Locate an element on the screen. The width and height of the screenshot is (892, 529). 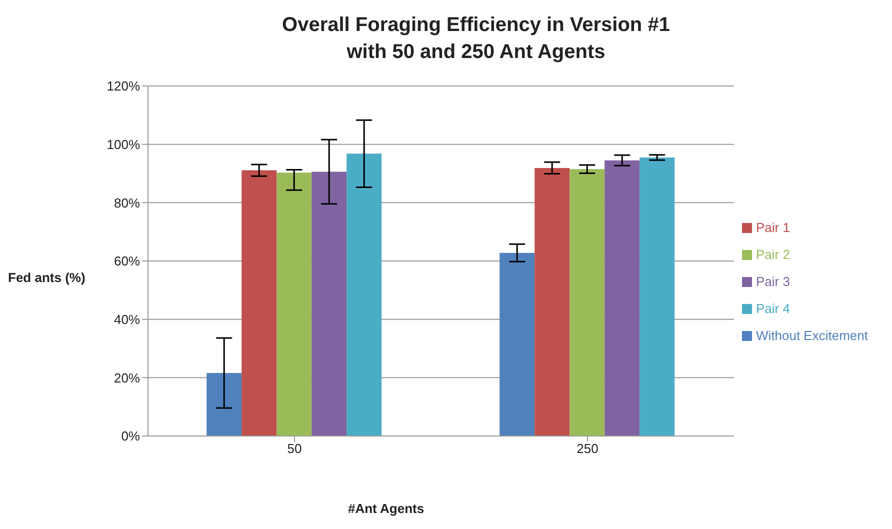
legend-label: Pair 3 is located at coordinates (773, 281).